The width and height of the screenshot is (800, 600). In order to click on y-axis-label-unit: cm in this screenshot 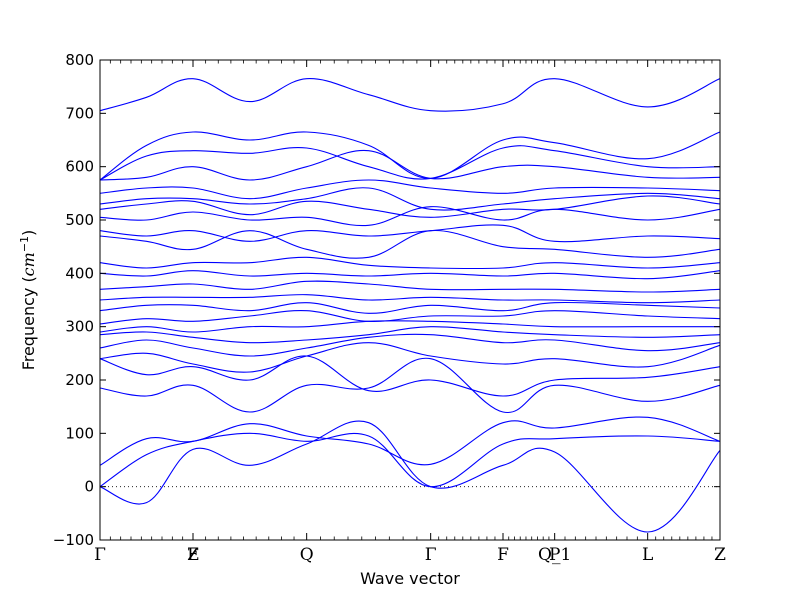, I will do `click(28, 264)`.